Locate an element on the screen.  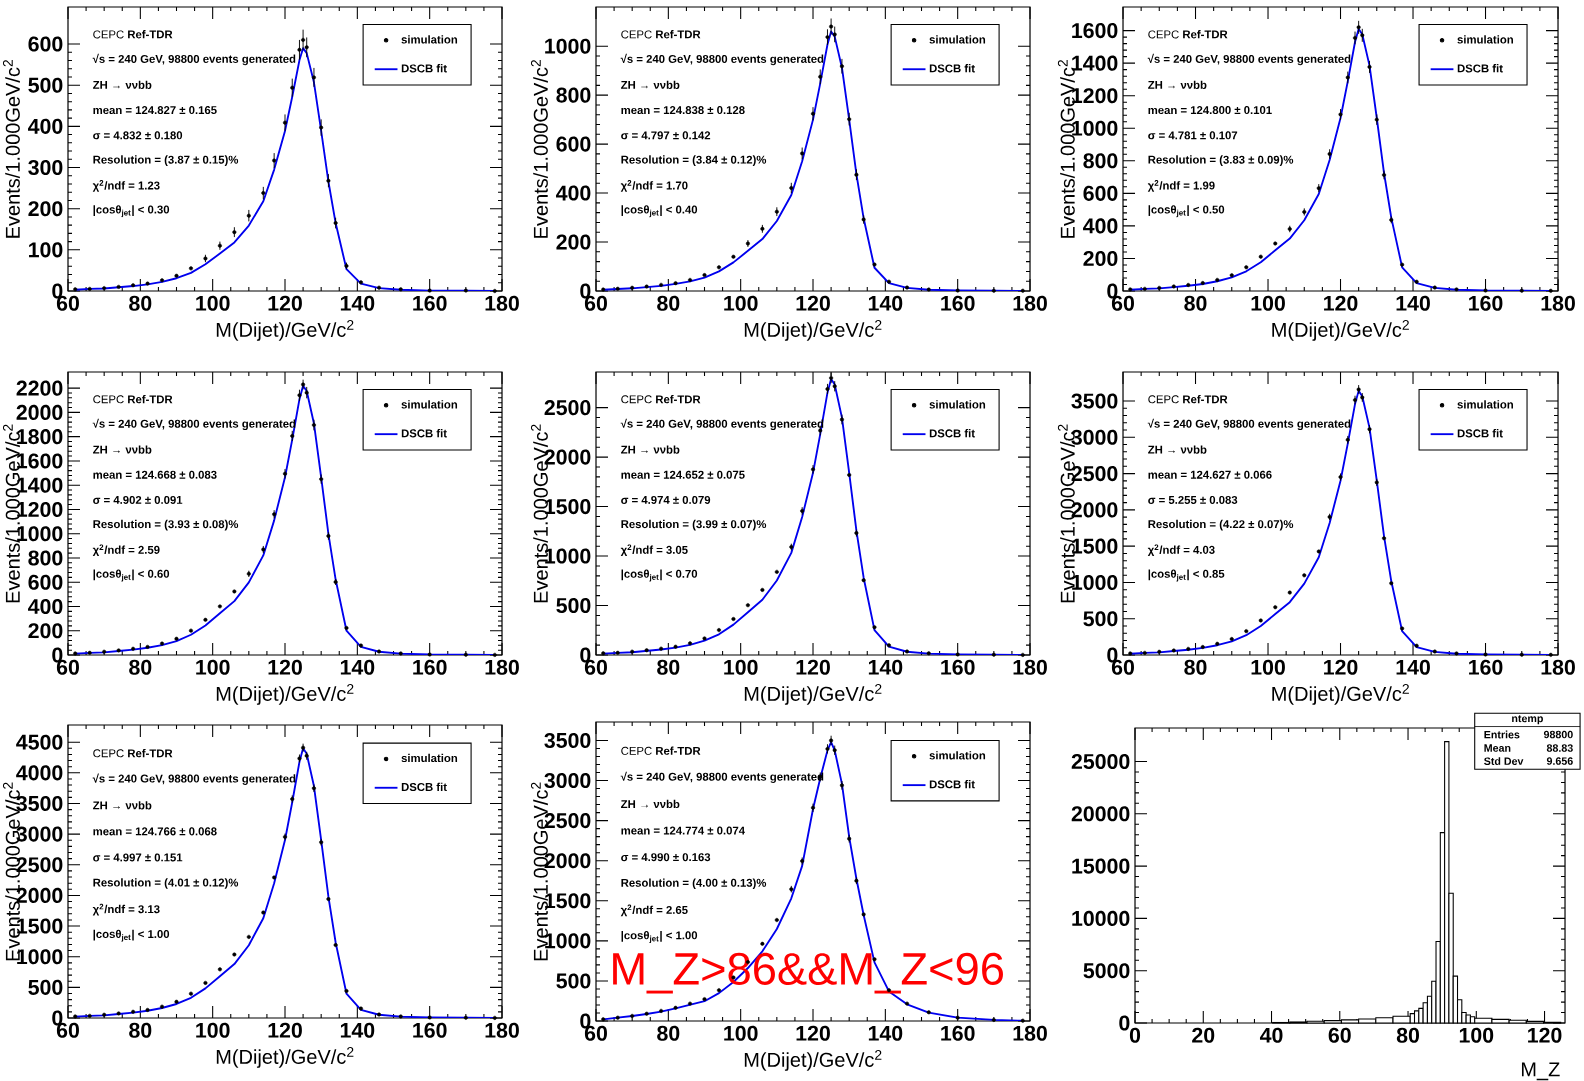
annotation: χ$^{2}$/ndf = 4.03 is located at coordinates (1181, 550).